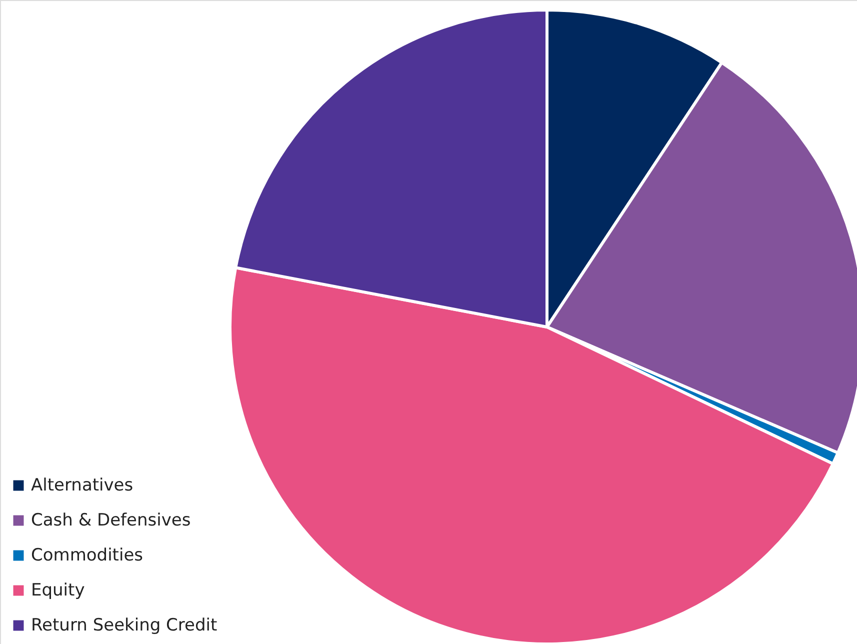 Image resolution: width=857 pixels, height=644 pixels. What do you see at coordinates (124, 626) in the screenshot?
I see `legend-label: Return Seeking Credit` at bounding box center [124, 626].